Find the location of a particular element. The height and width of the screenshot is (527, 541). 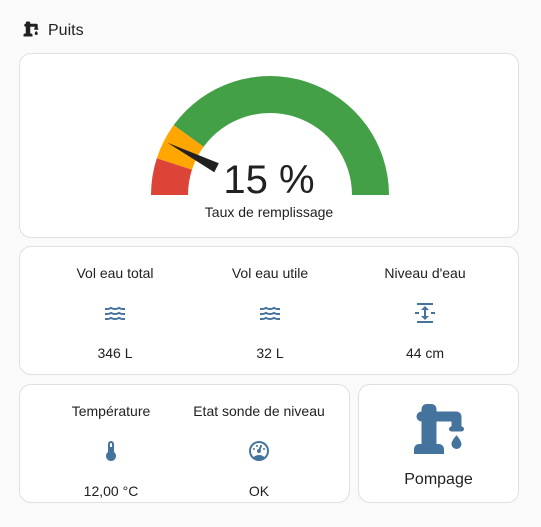

section-header: Puits is located at coordinates (53, 31).